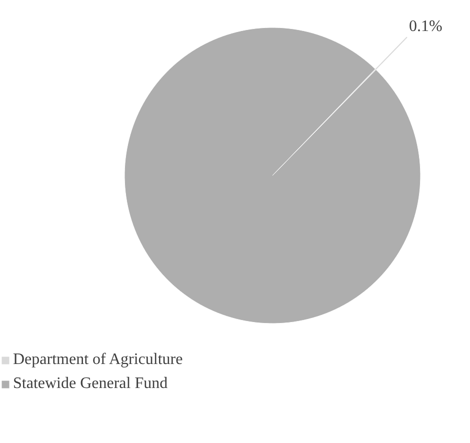  What do you see at coordinates (90, 384) in the screenshot?
I see `legend-label: Statewide General Fund` at bounding box center [90, 384].